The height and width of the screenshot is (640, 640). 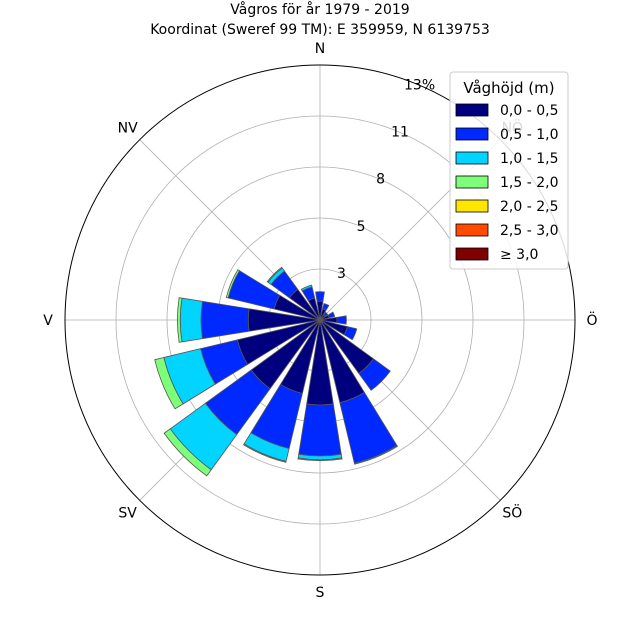 I want to click on legend-item-3: 1,0 - 1,5, so click(x=506, y=159).